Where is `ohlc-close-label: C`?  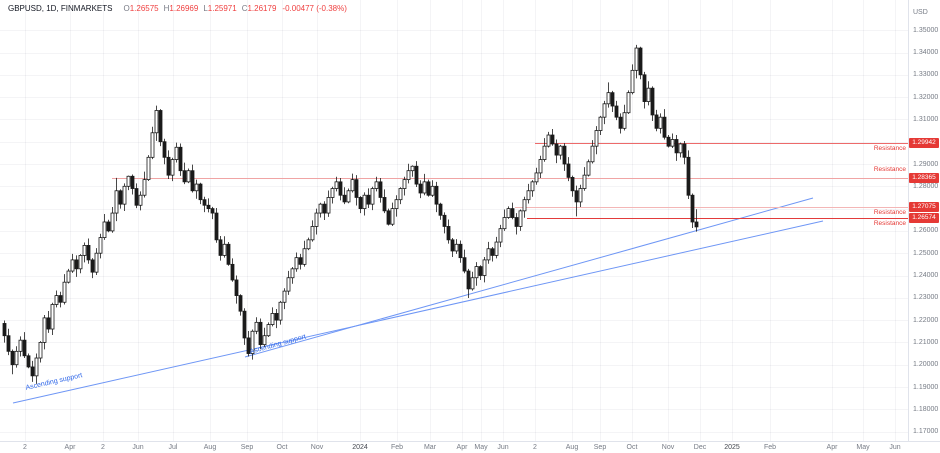 ohlc-close-label: C is located at coordinates (244, 8).